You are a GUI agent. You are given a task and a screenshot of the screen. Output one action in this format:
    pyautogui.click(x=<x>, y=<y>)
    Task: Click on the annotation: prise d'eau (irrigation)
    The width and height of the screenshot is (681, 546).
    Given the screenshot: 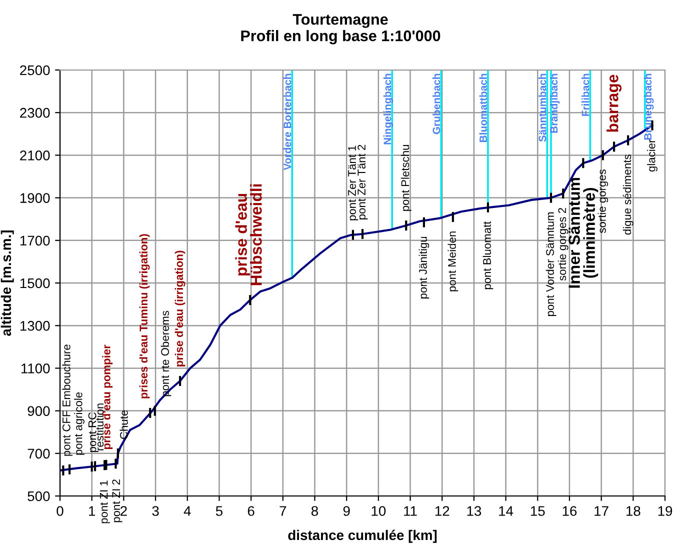 What is the action you would take?
    pyautogui.click(x=180, y=308)
    